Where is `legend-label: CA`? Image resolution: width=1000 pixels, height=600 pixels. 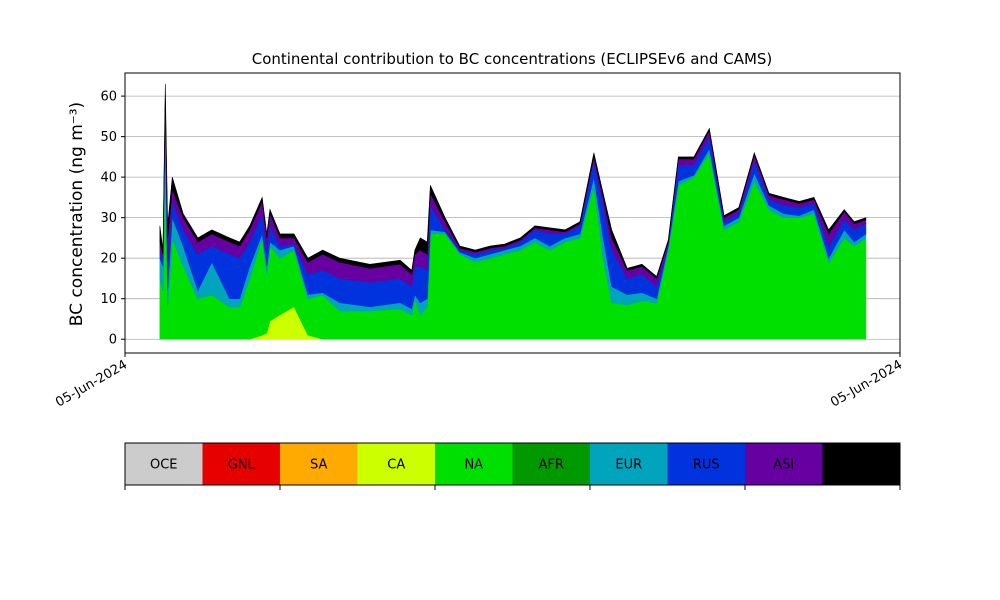
legend-label: CA is located at coordinates (396, 465).